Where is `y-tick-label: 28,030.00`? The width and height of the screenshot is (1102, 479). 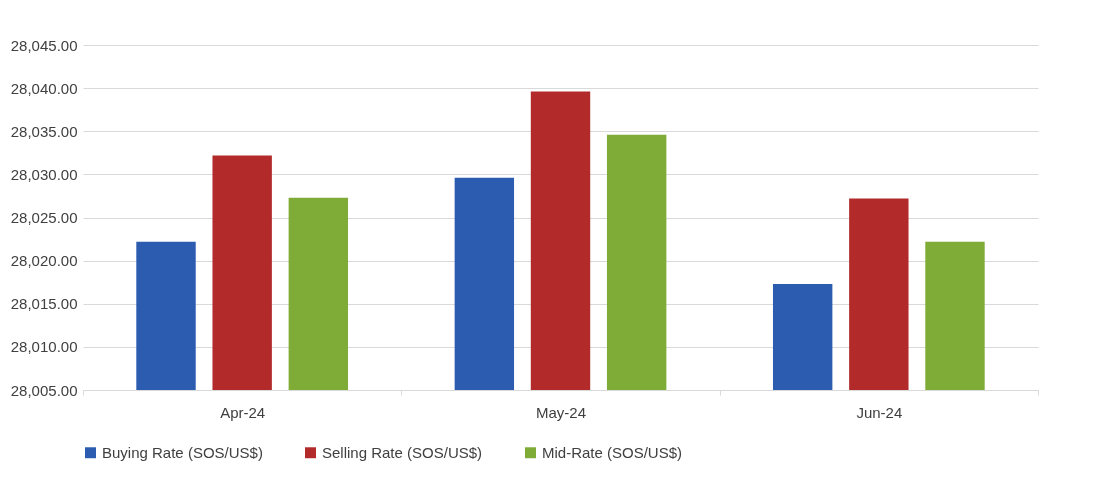 y-tick-label: 28,030.00 is located at coordinates (44, 174).